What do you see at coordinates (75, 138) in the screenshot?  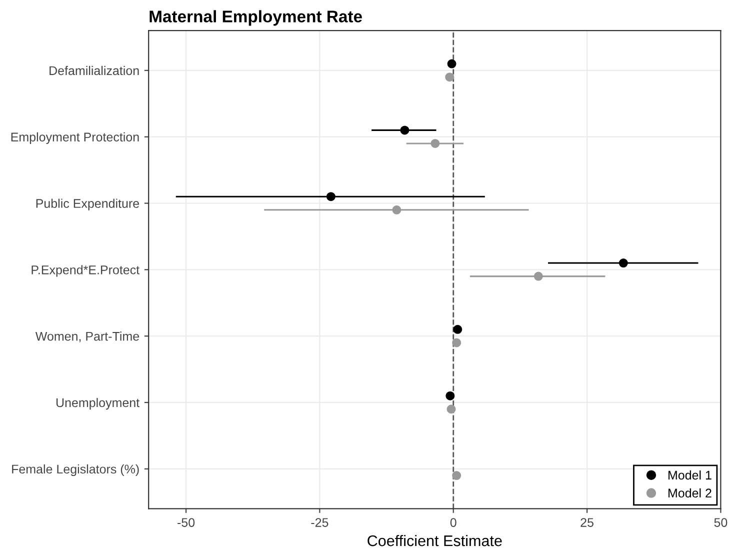 I see `y-tick-label: Employment Protection` at bounding box center [75, 138].